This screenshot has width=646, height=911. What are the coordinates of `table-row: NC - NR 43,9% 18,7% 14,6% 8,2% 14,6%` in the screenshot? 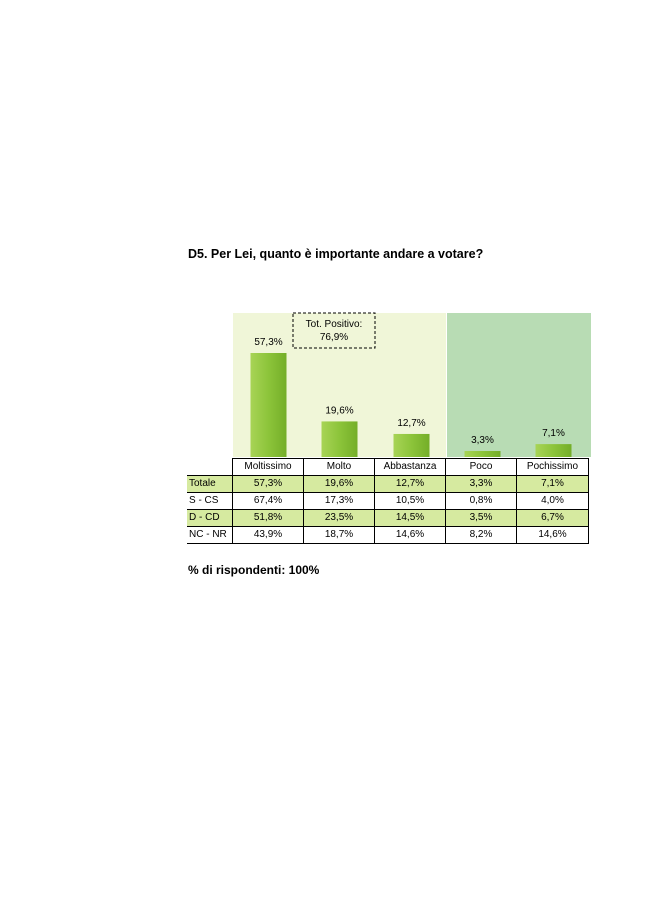 It's located at (388, 535).